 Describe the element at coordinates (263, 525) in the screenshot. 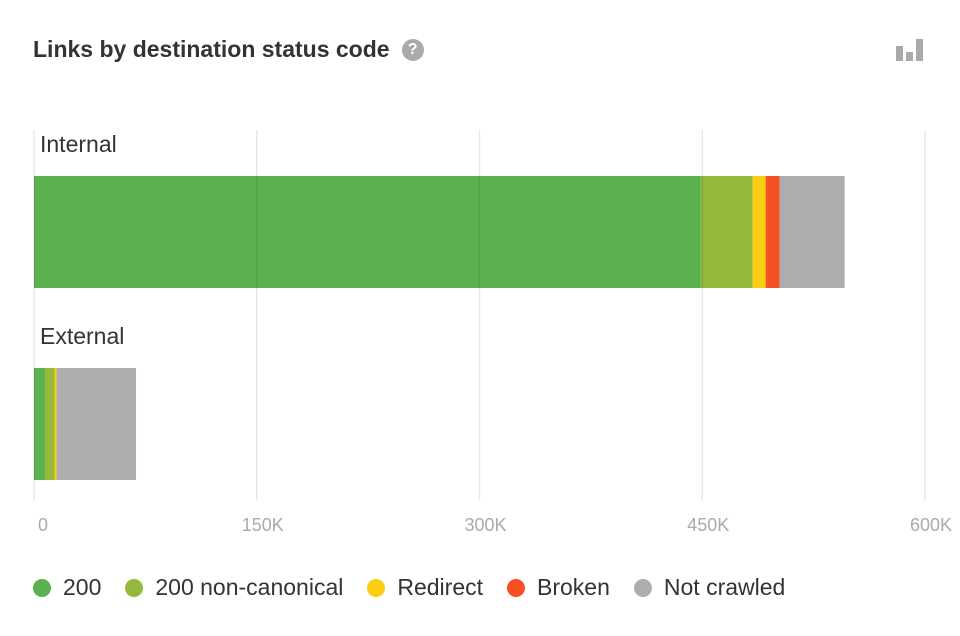

I see `x-tick-label: 150K` at that location.